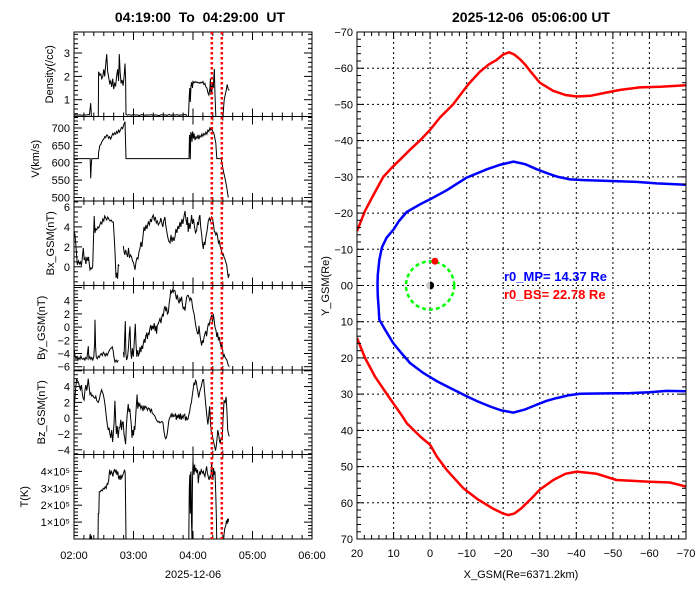 This screenshot has height=600, width=700. Describe the element at coordinates (326, 286) in the screenshot. I see `y-gsm-axis-label: Y_GSM(Re)` at that location.